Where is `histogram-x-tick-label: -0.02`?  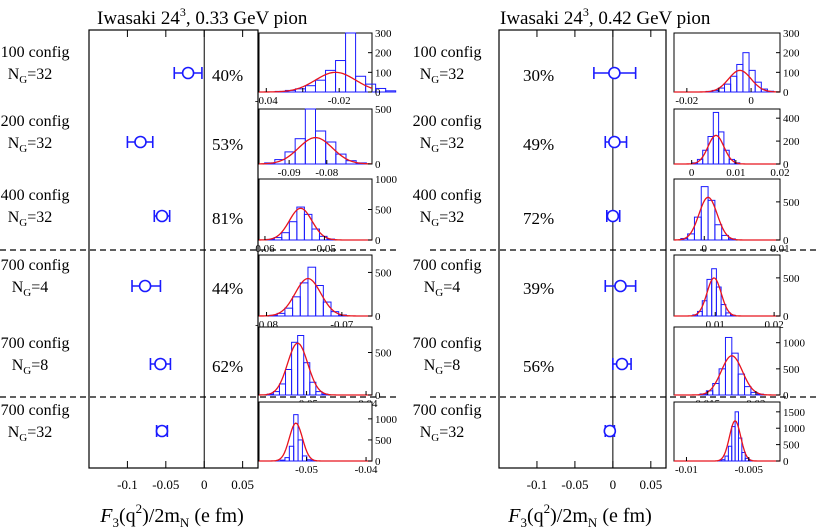
histogram-x-tick-label: -0.02 is located at coordinates (686, 101).